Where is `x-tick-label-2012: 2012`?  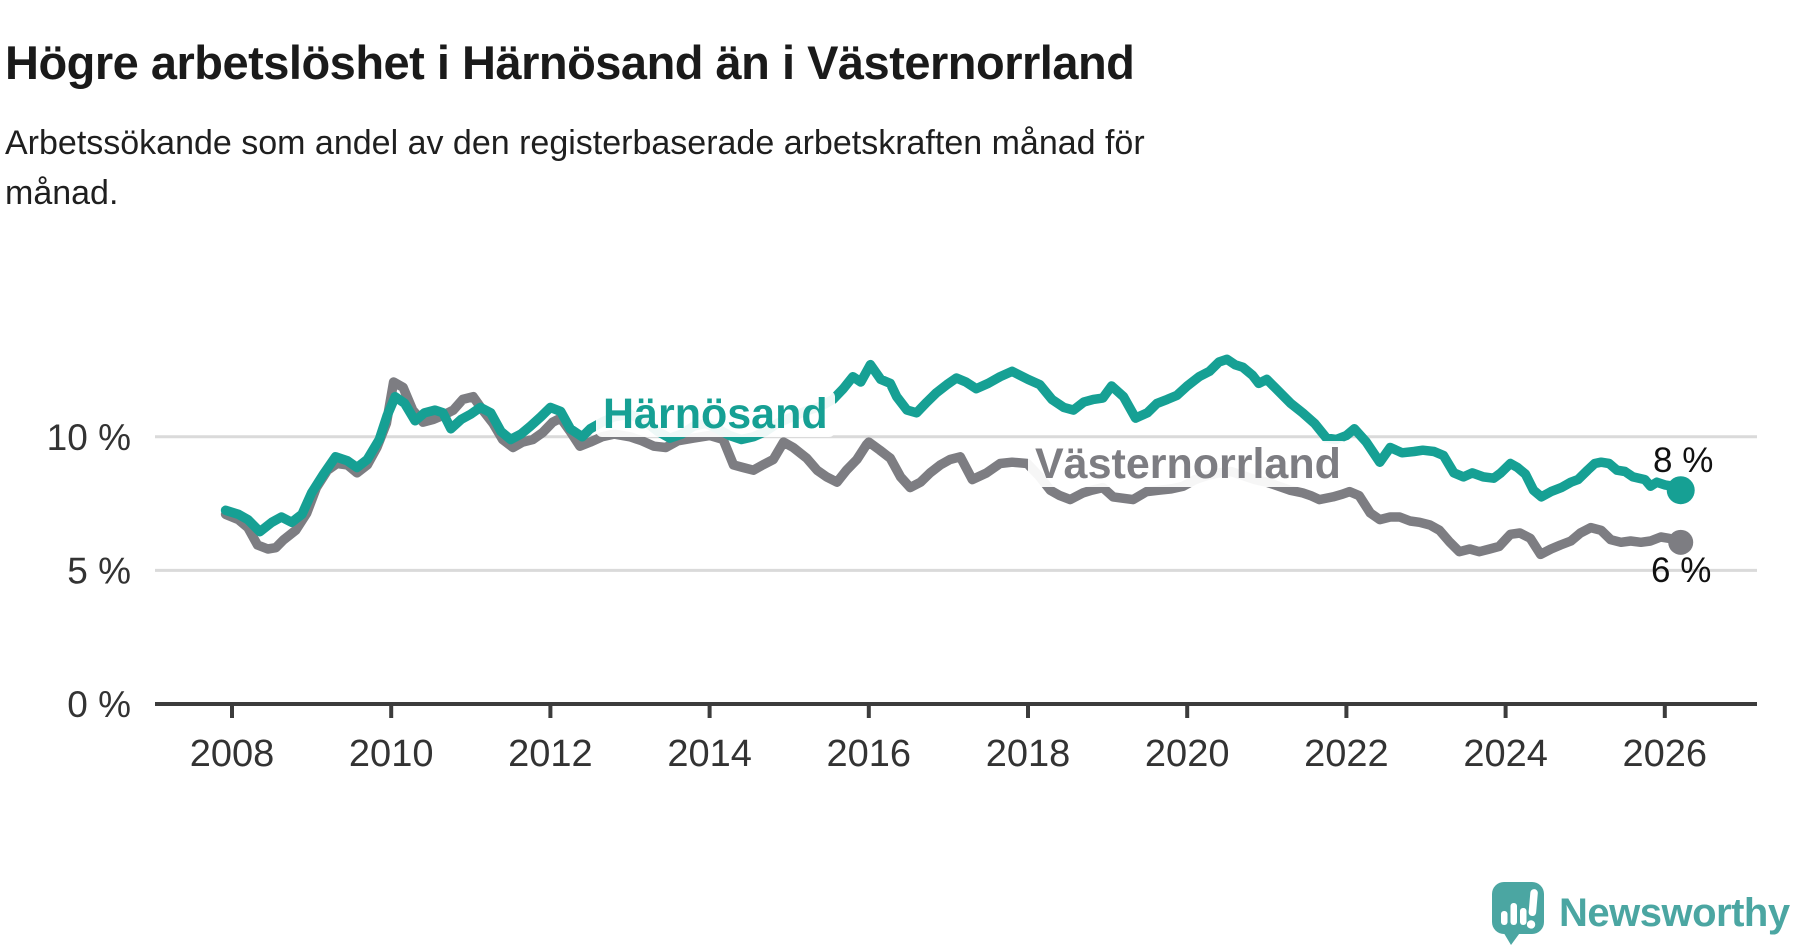 x-tick-label-2012: 2012 is located at coordinates (550, 754).